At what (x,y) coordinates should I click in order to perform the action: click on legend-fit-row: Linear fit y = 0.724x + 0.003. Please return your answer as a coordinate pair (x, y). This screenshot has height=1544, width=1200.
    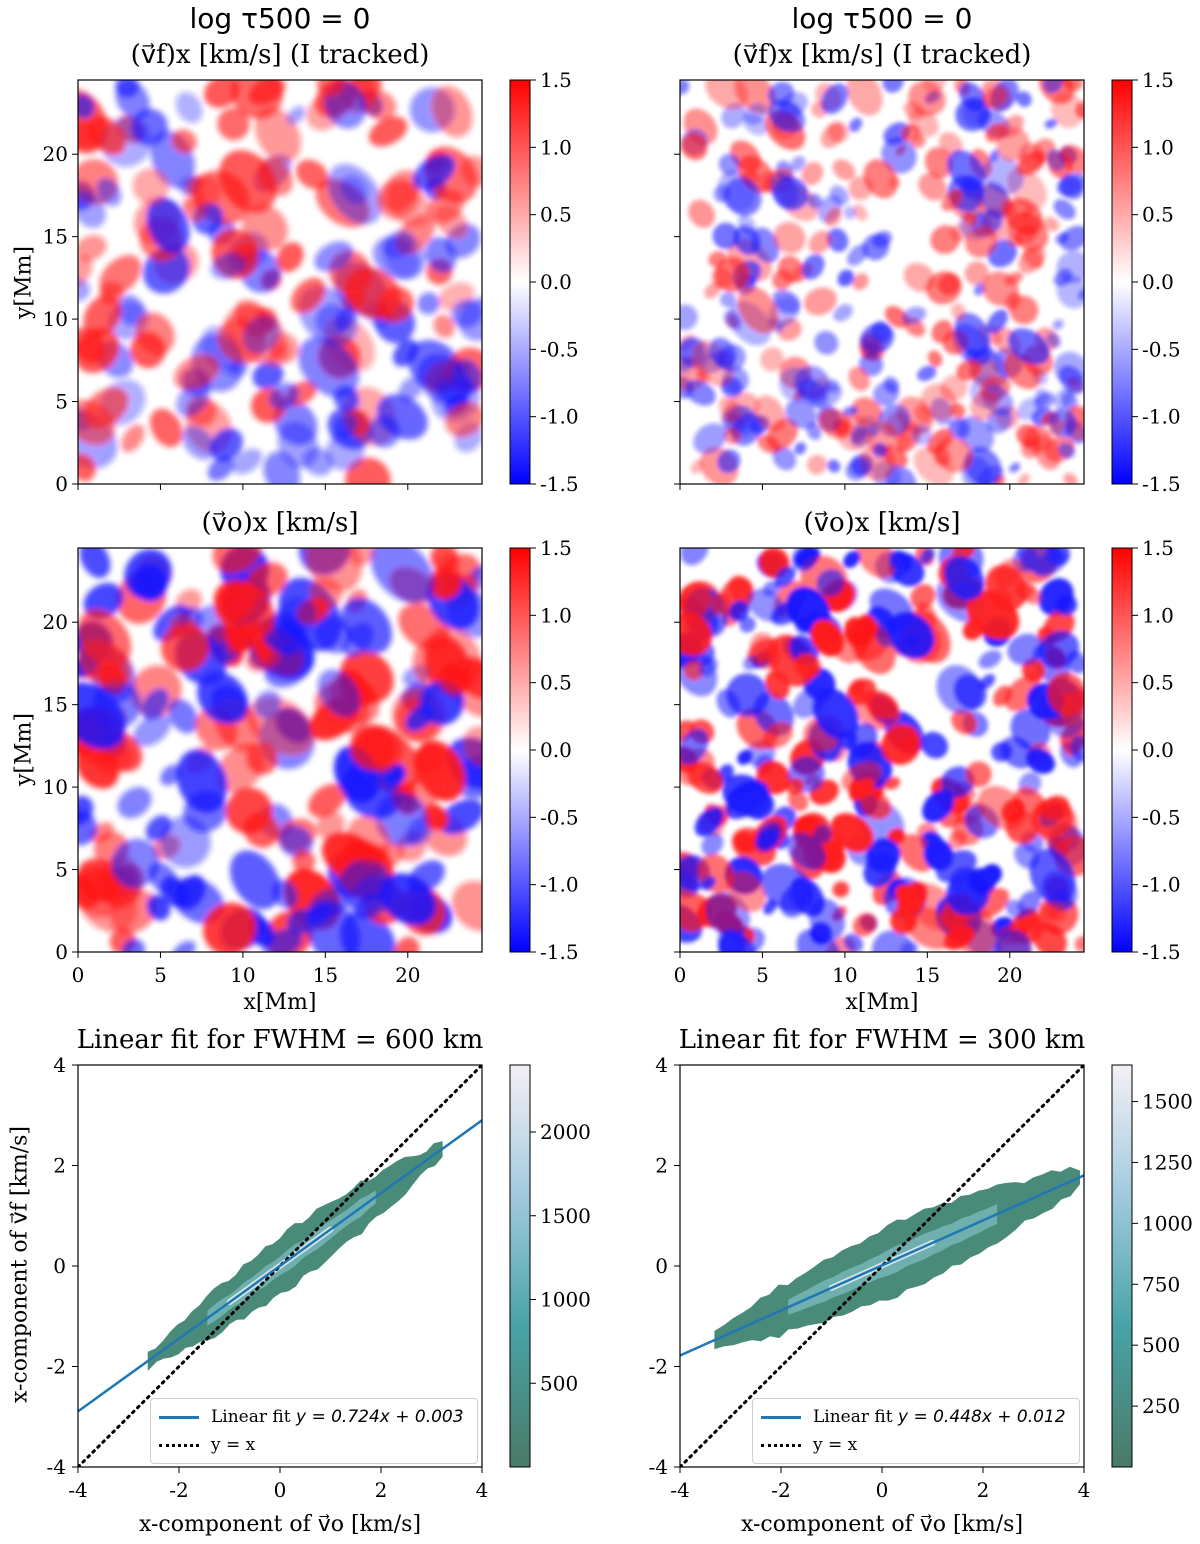
    Looking at the image, I should click on (314, 1417).